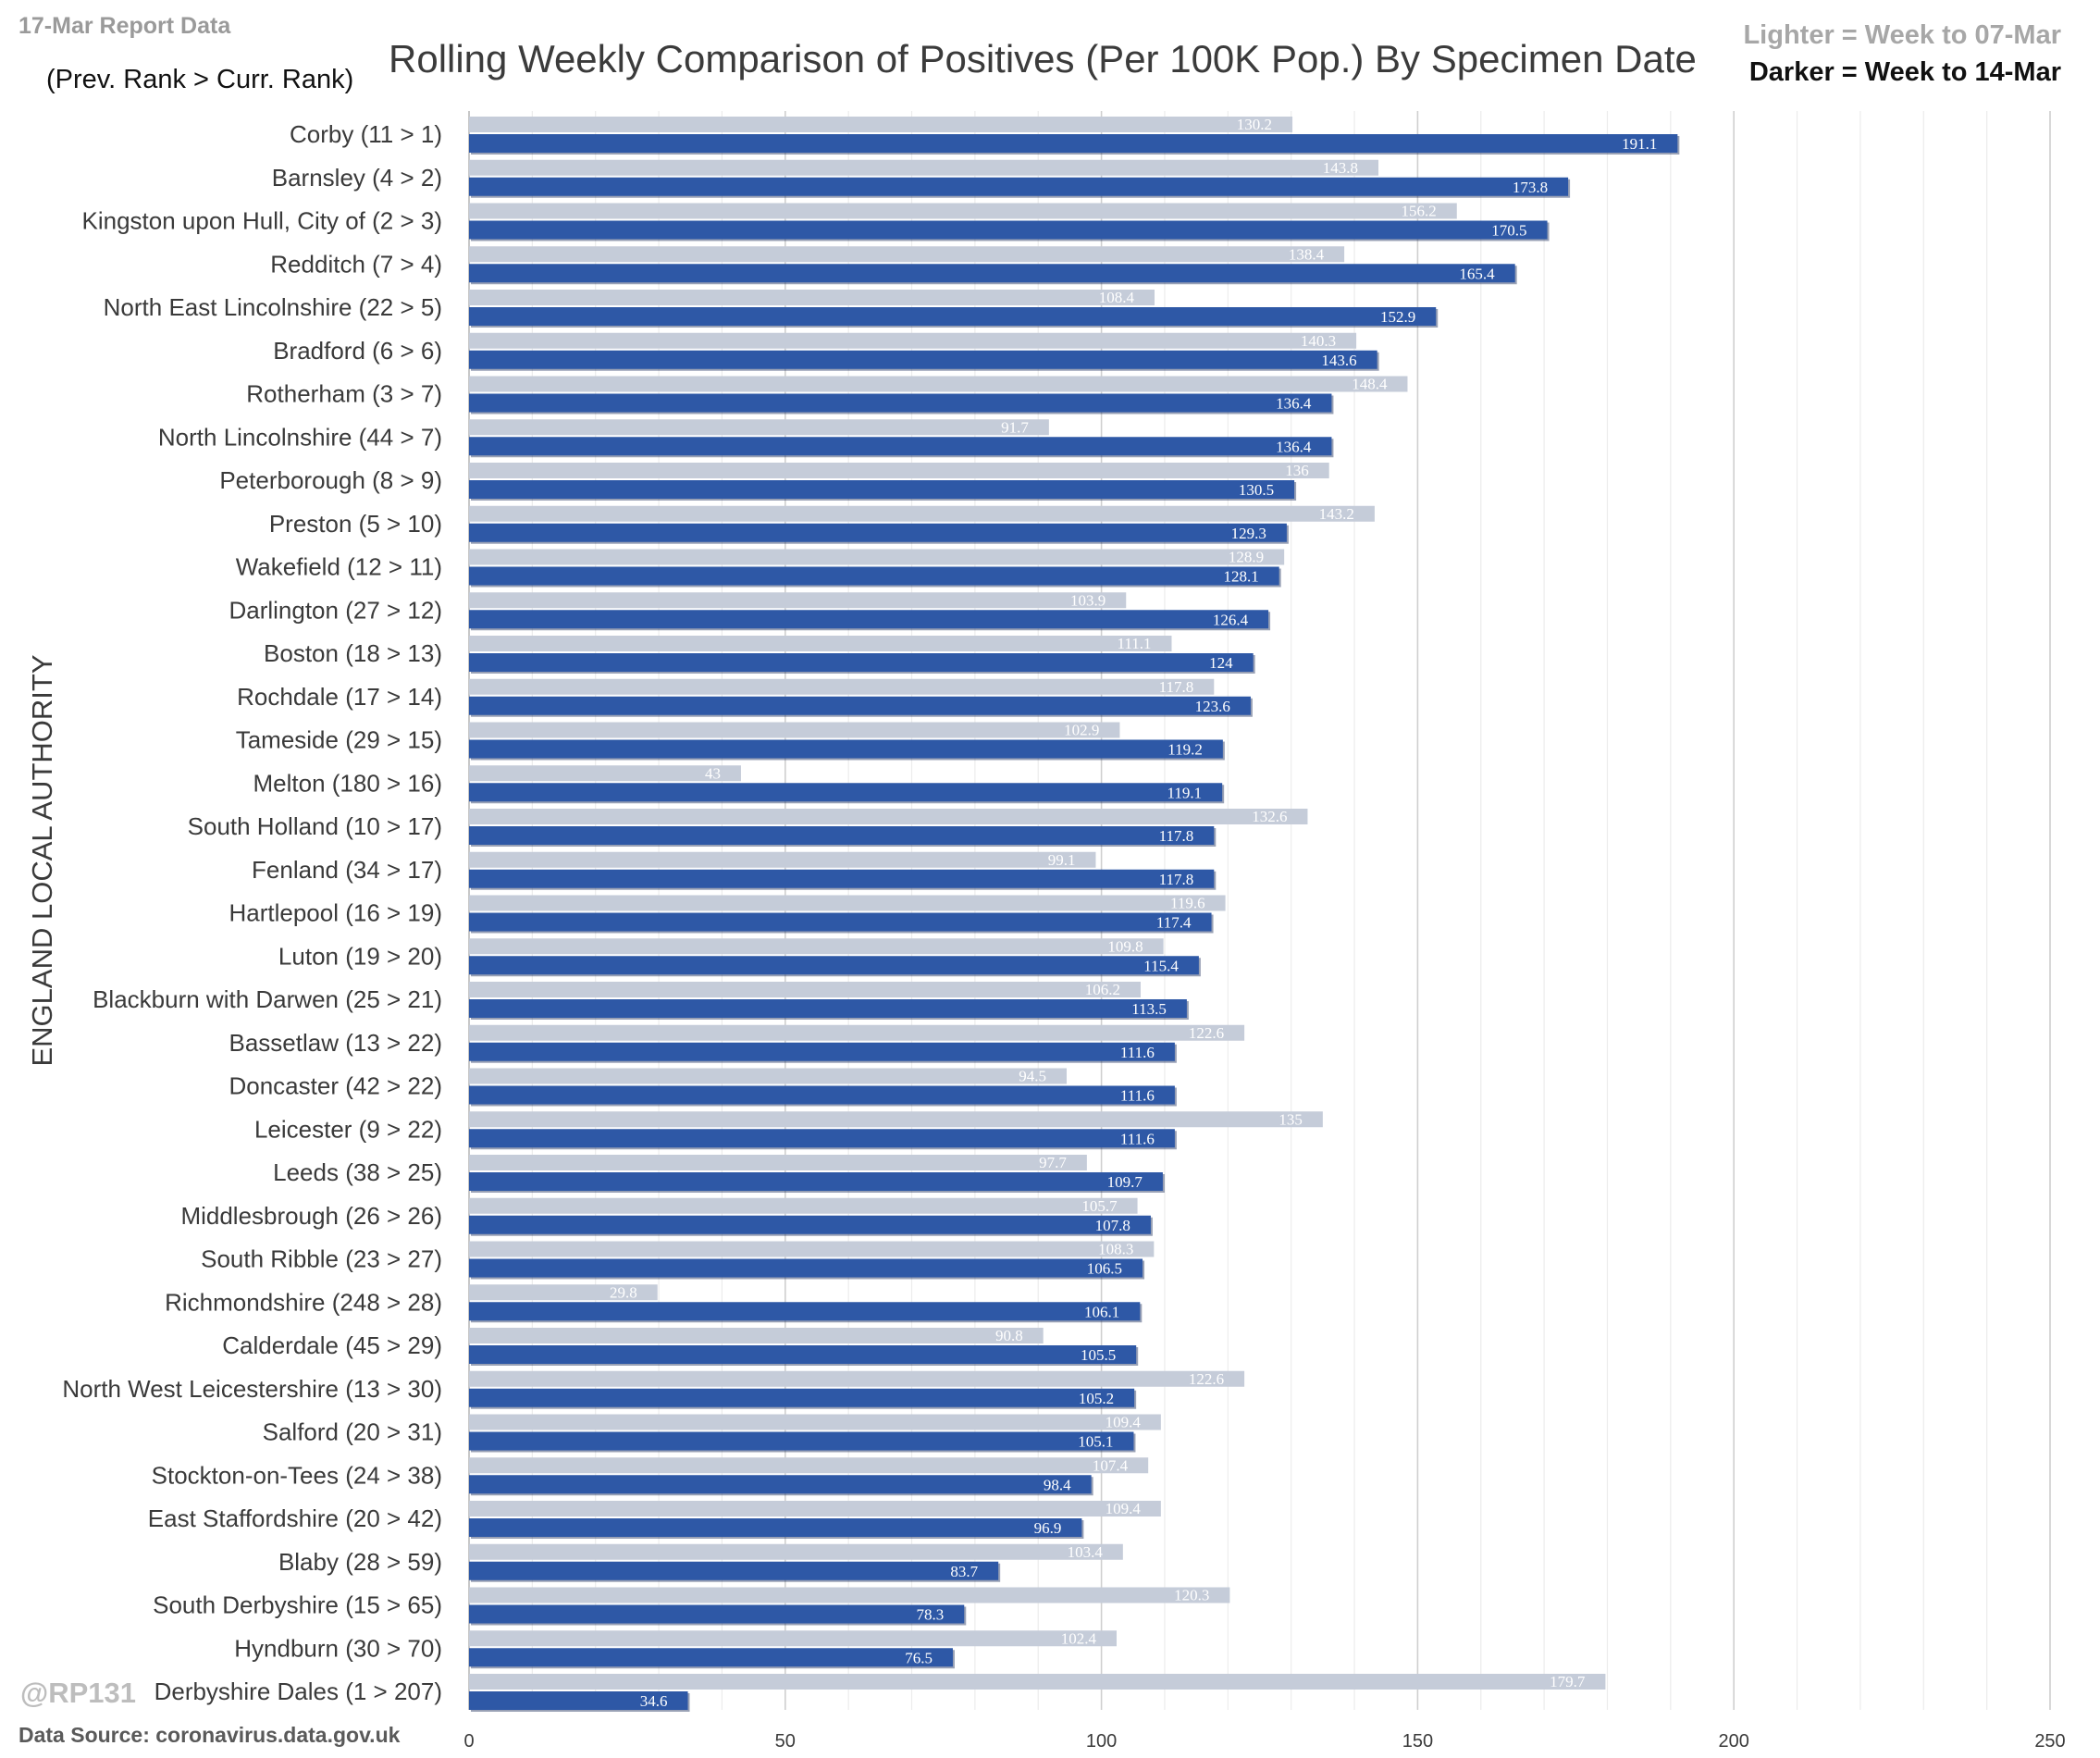  What do you see at coordinates (1124, 1422) in the screenshot?
I see `data-label-week-to-07-mar: 109.4` at bounding box center [1124, 1422].